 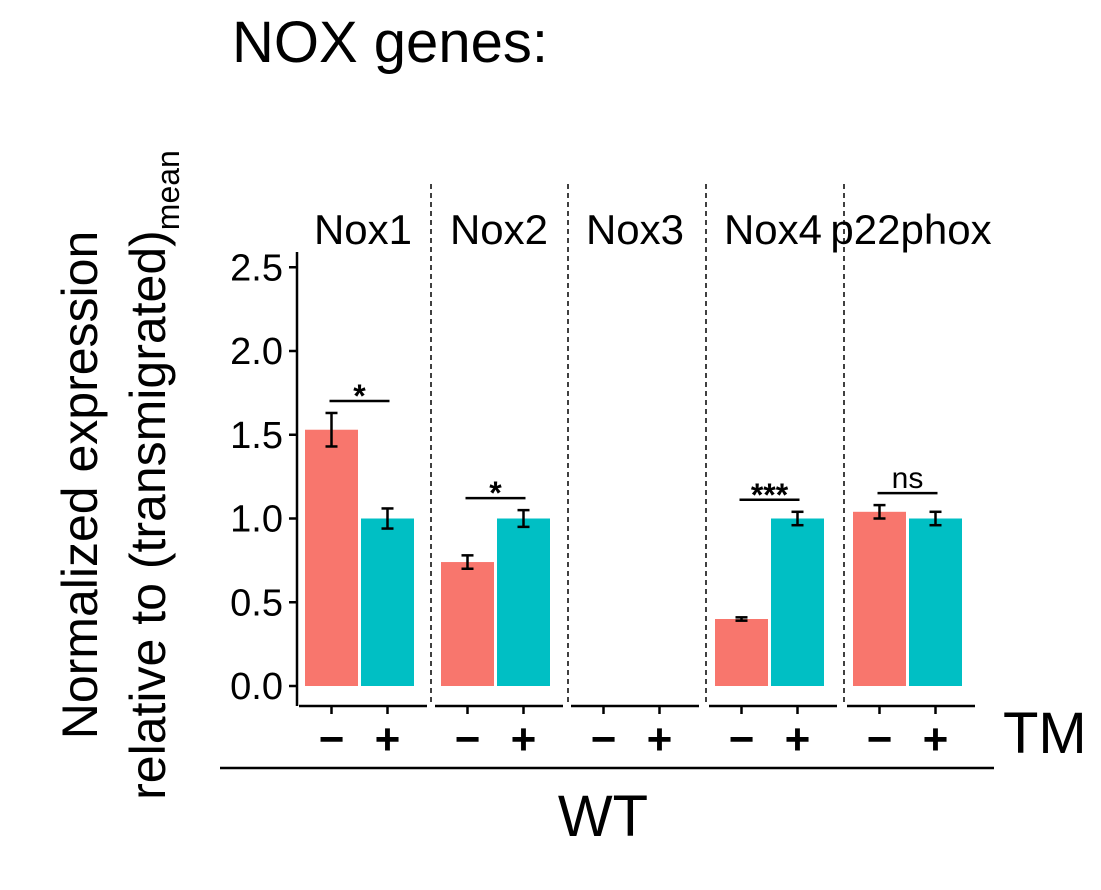 I want to click on y-axis-title-line2: relative to (transmigrated)mean, so click(x=153, y=475).